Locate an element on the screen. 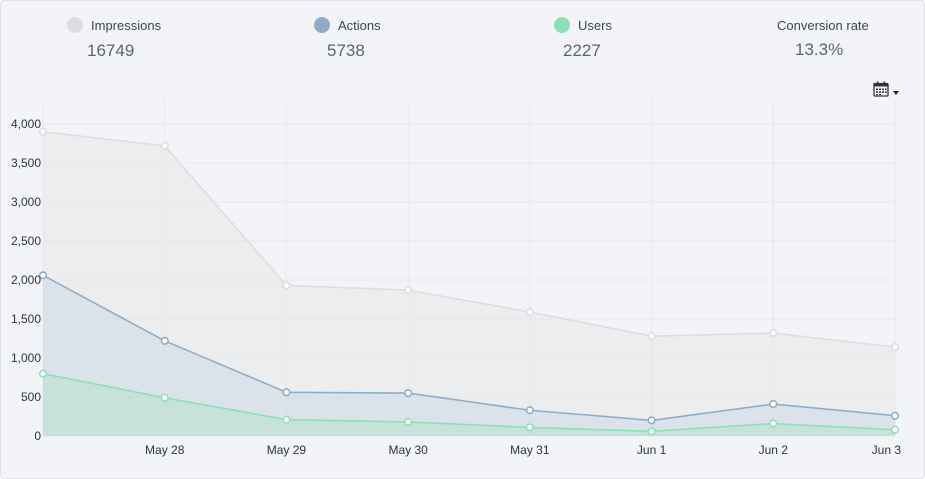 The image size is (925, 479). users-value: 2227 is located at coordinates (582, 50).